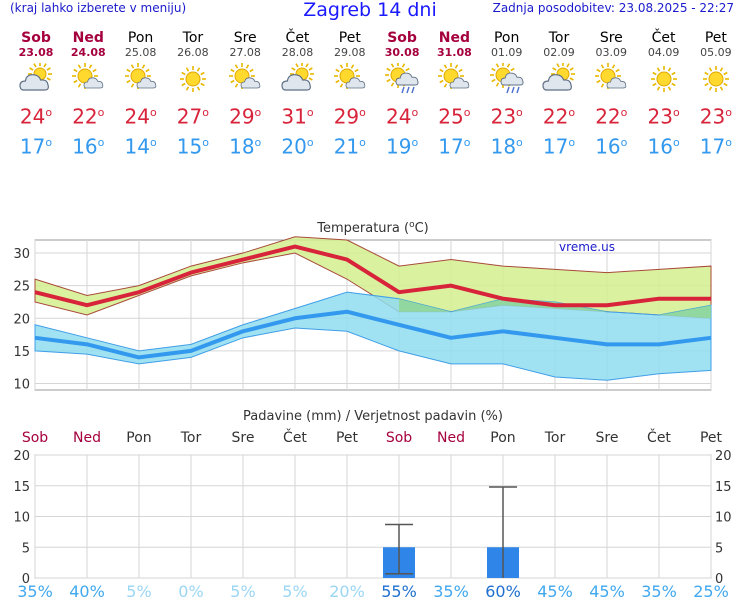 The image size is (740, 600). Describe the element at coordinates (663, 52) in the screenshot. I see `day-date: 04.09` at that location.